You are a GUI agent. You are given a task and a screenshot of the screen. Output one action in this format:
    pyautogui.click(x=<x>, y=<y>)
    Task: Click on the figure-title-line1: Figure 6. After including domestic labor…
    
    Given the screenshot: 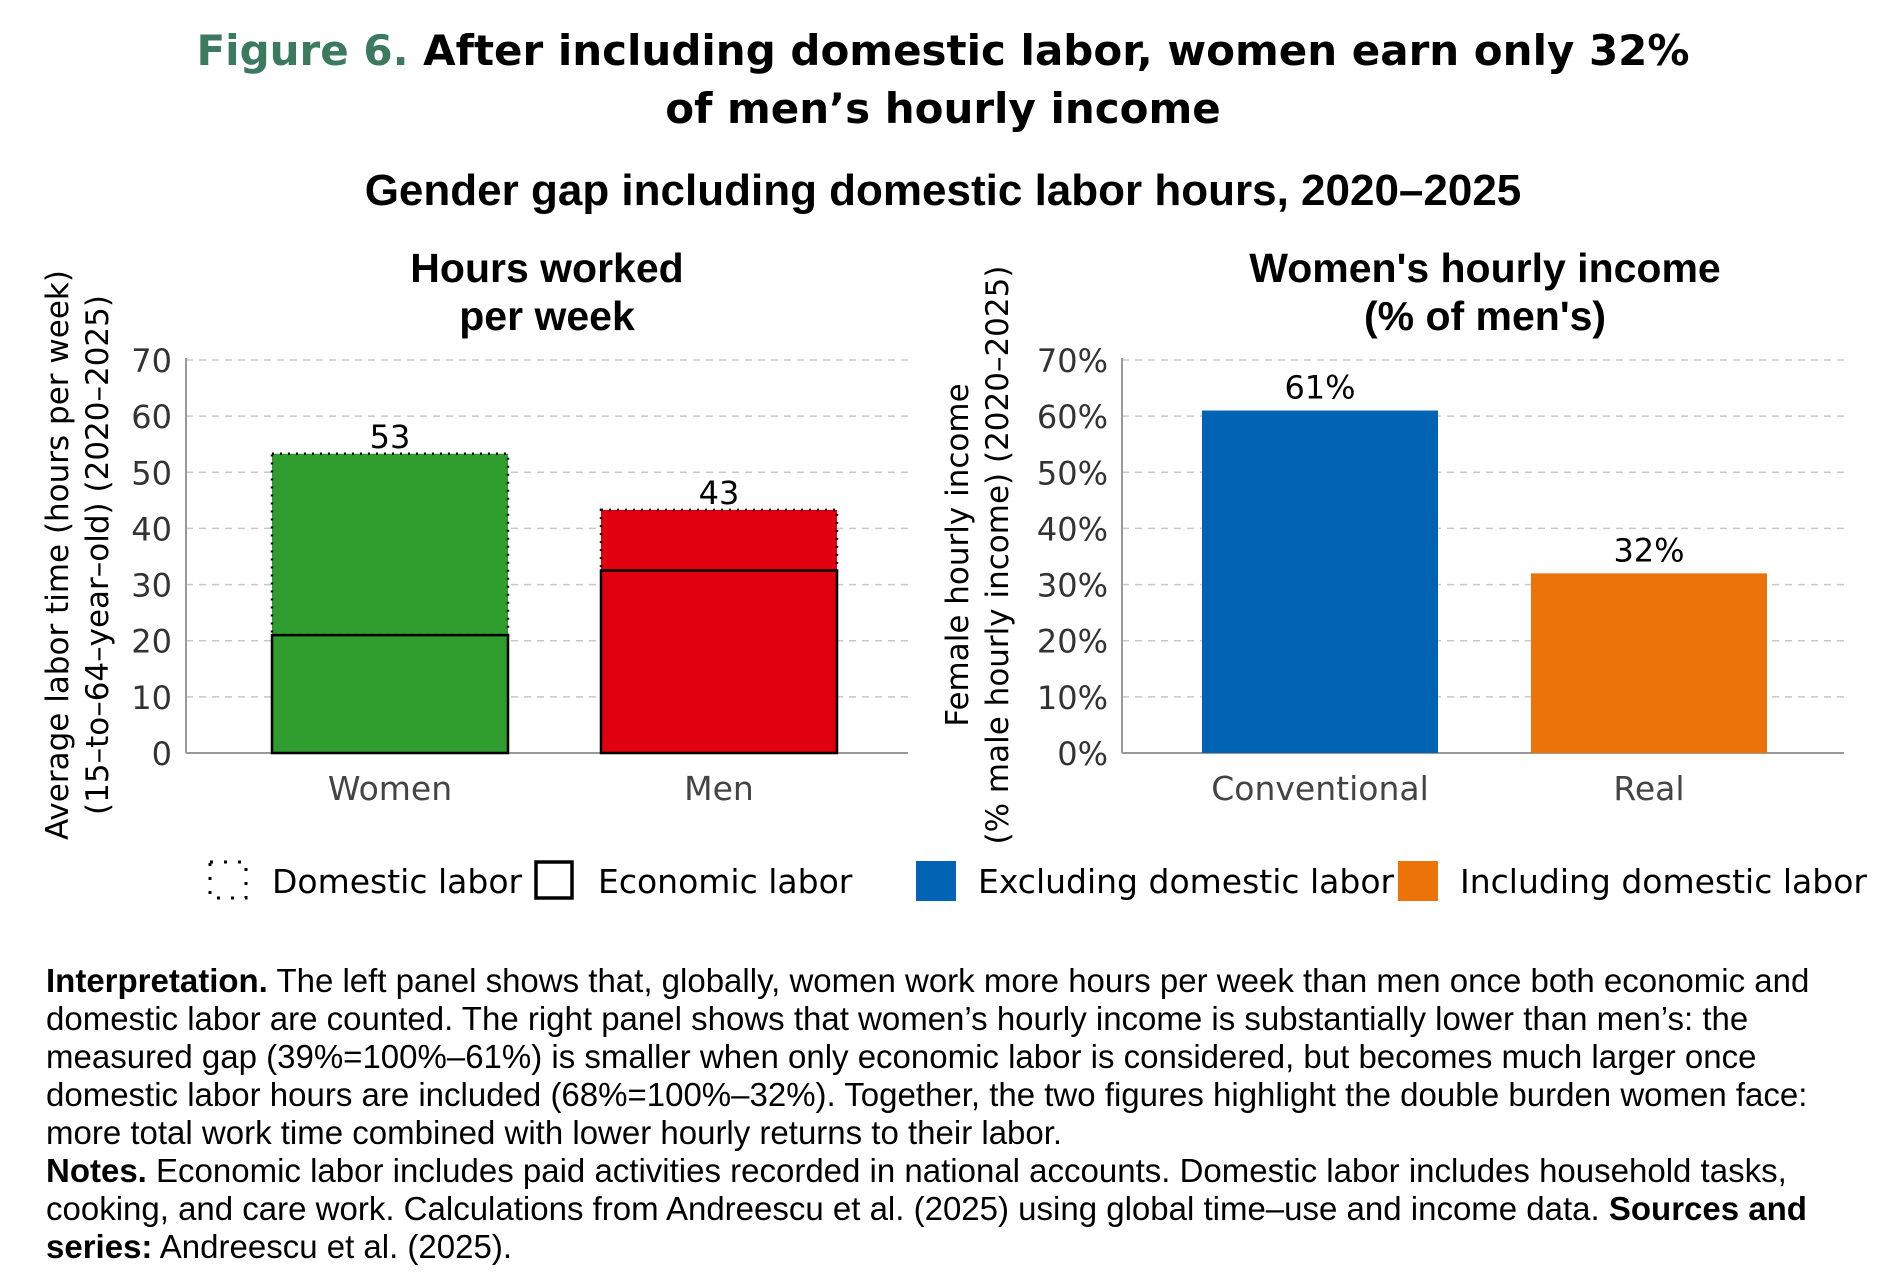 What is the action you would take?
    pyautogui.click(x=943, y=51)
    